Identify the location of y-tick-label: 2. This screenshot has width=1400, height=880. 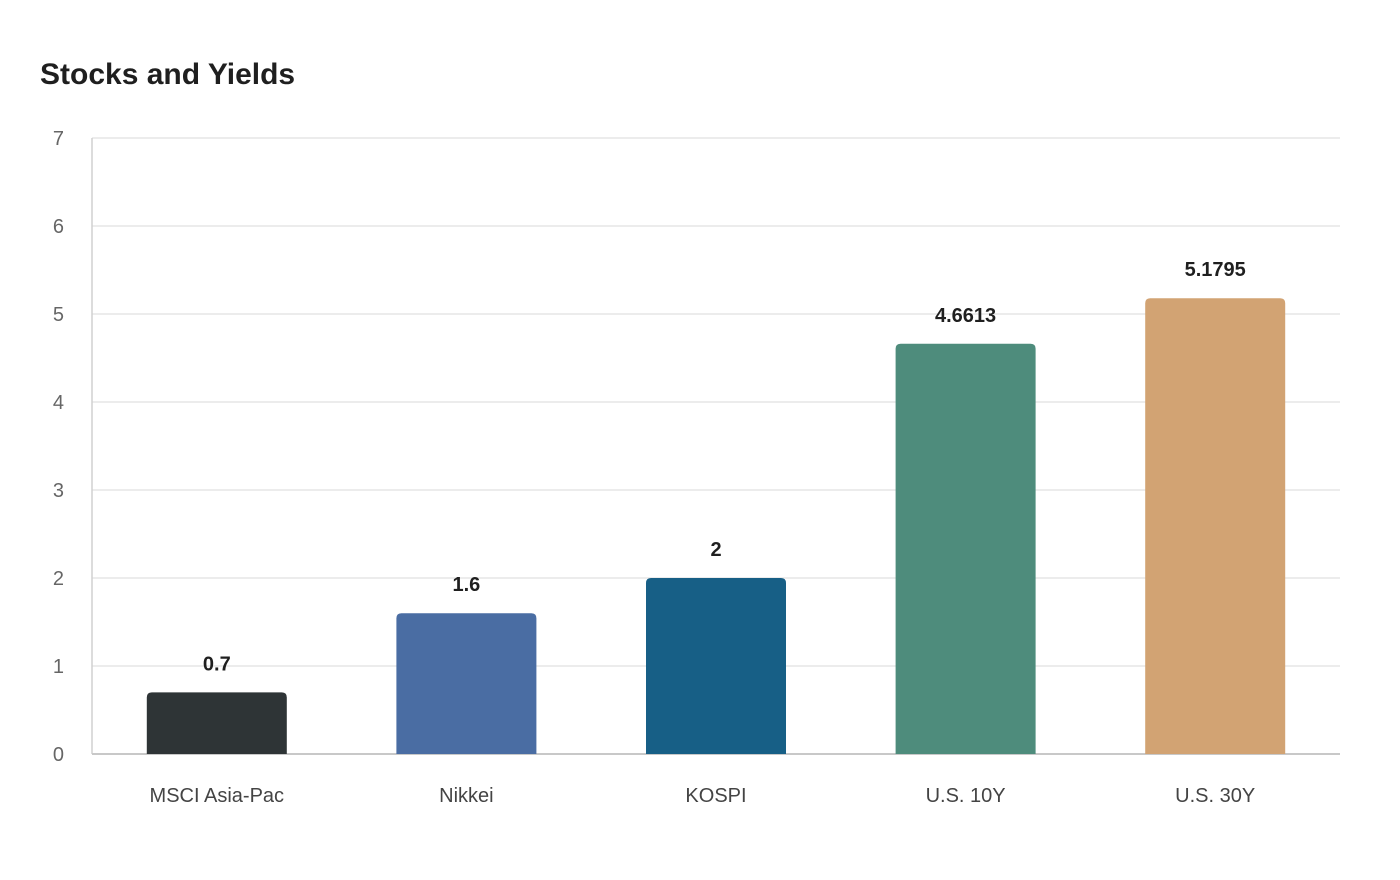
(58, 579).